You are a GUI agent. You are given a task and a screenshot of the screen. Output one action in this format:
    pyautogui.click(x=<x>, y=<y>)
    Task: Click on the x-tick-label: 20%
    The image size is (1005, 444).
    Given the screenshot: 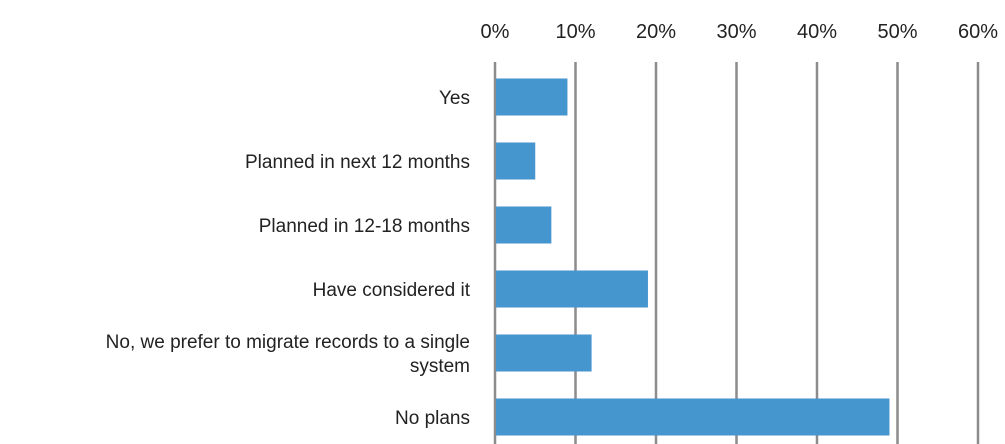 What is the action you would take?
    pyautogui.click(x=656, y=32)
    